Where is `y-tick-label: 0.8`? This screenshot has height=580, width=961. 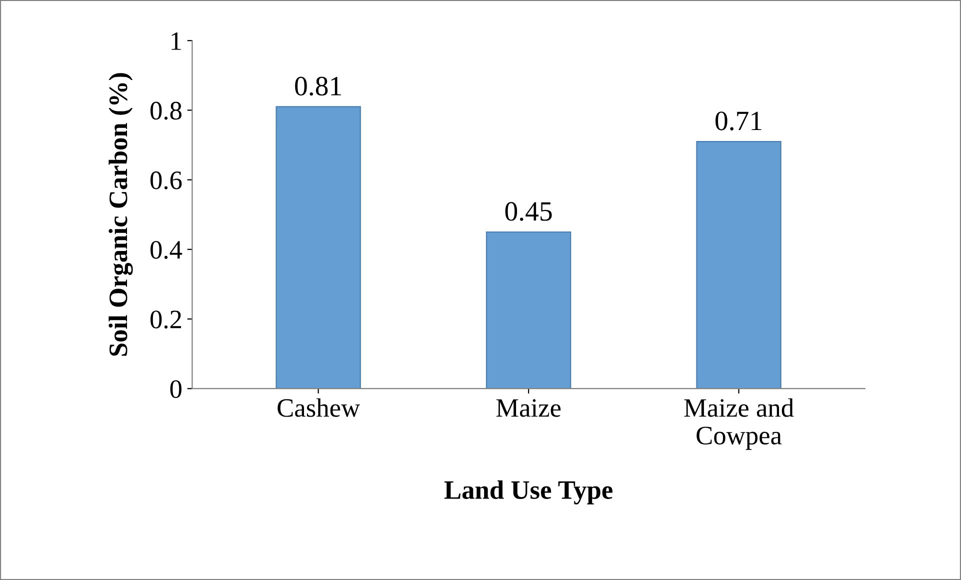 y-tick-label: 0.8 is located at coordinates (166, 111).